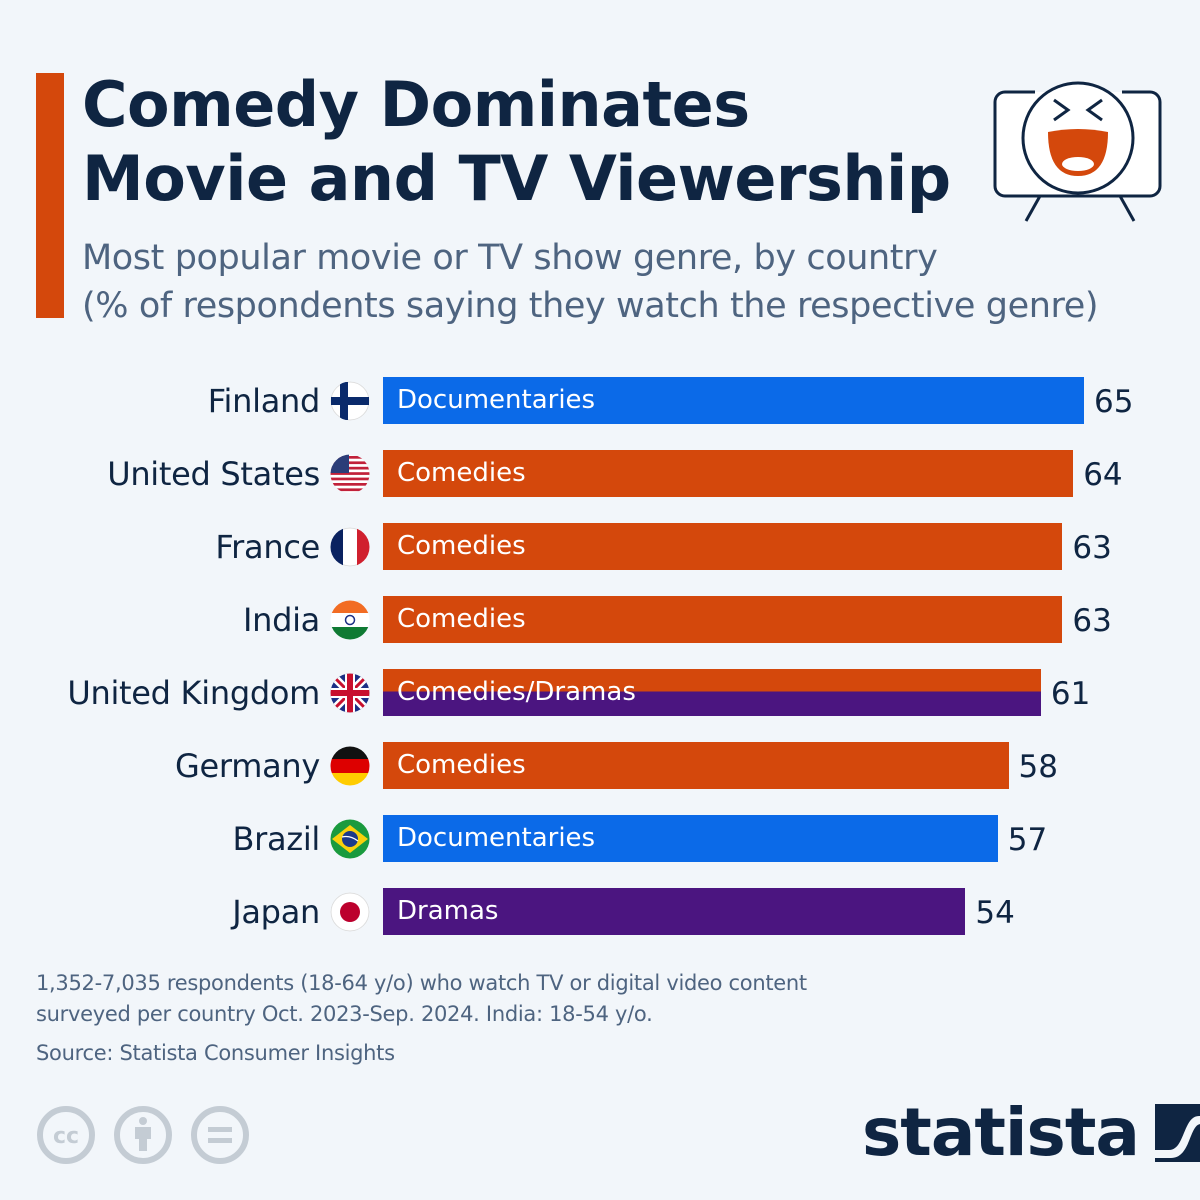 This screenshot has height=1200, width=1200. I want to click on logo-text: statista, so click(1001, 1132).